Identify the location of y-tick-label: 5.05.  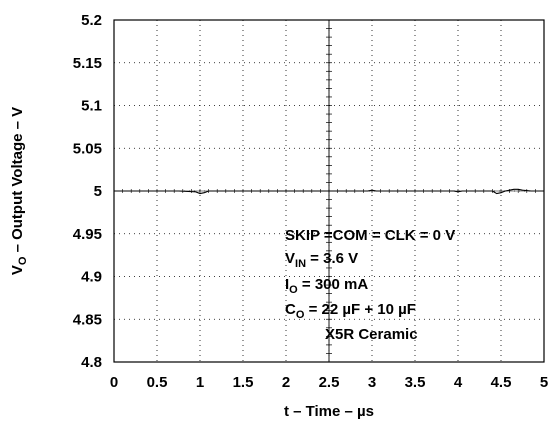
(87, 148).